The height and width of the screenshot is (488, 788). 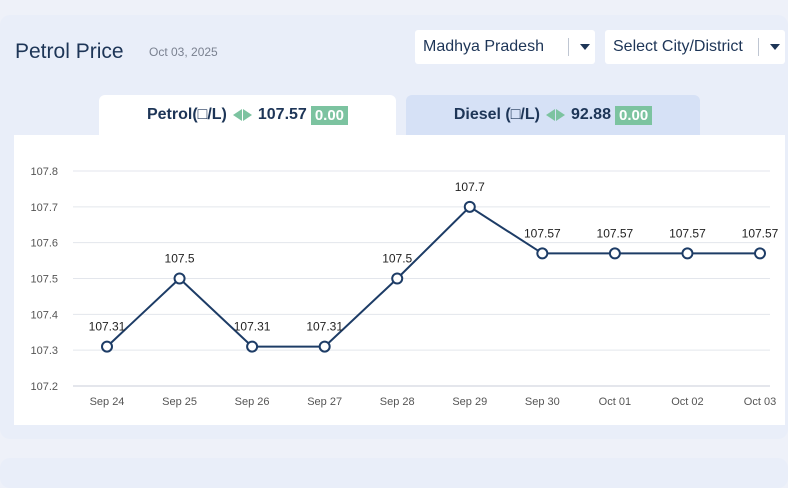 I want to click on x-tick-label: Oct 03, so click(x=760, y=402).